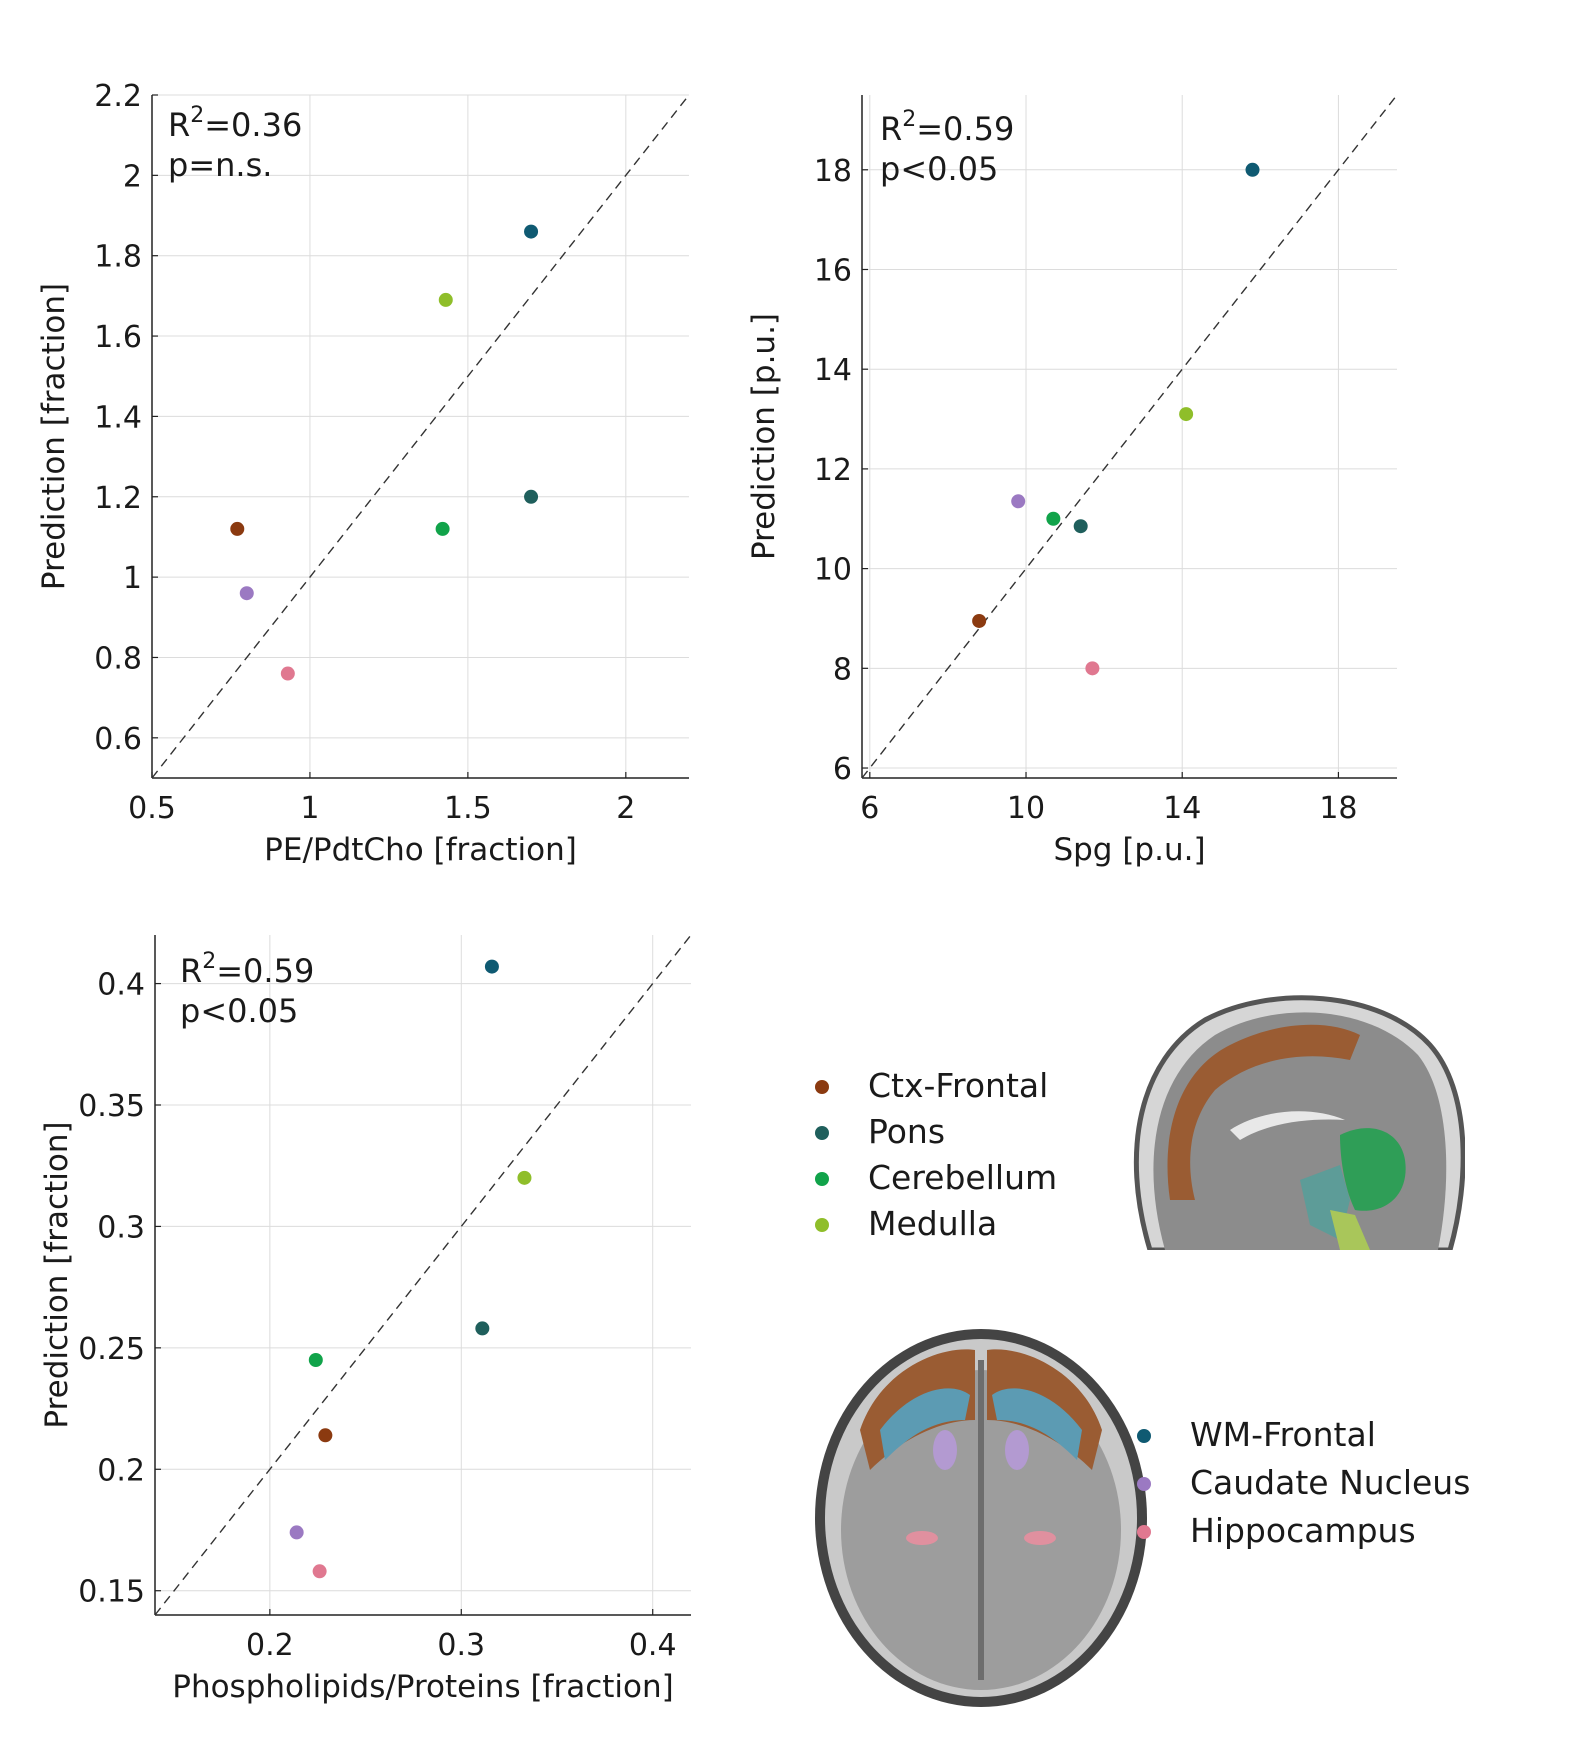 The image size is (1593, 1747). I want to click on x-axis-label: PE/PdtCho [fraction], so click(420, 850).